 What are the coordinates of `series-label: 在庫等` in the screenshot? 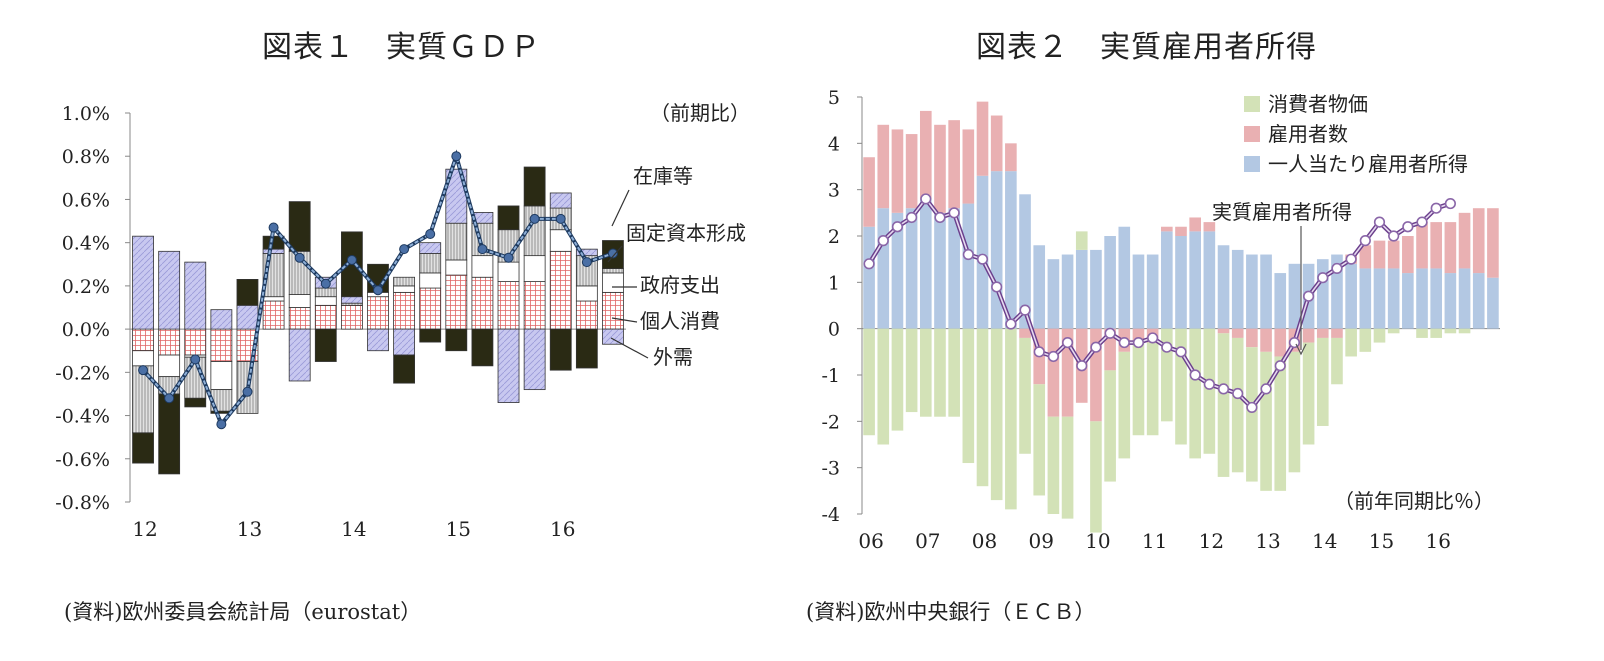 It's located at (663, 176).